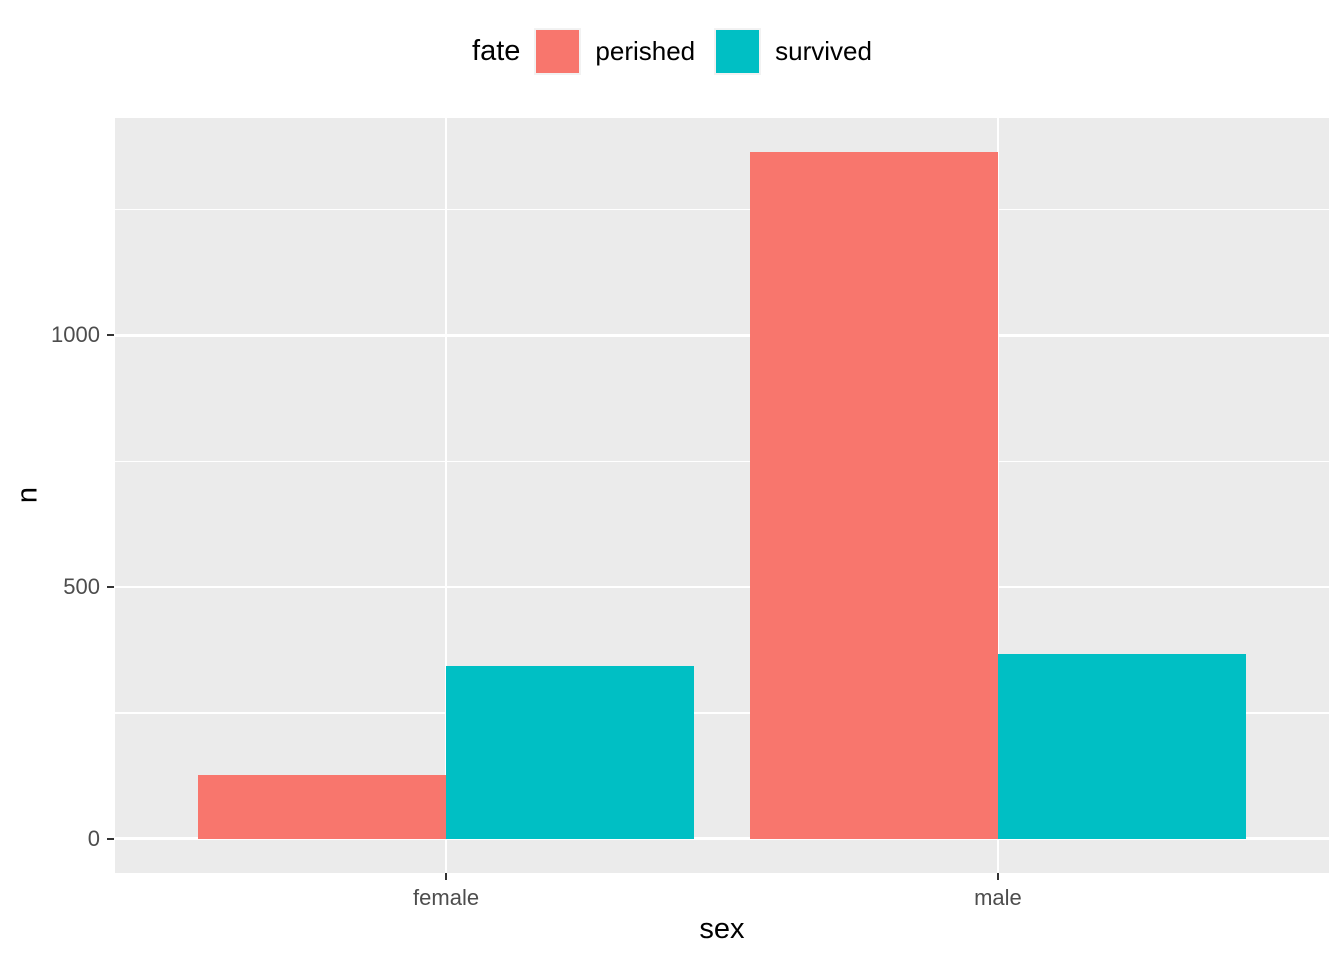 The height and width of the screenshot is (960, 1344). What do you see at coordinates (703, 51) in the screenshot?
I see `legend-items: perished survived` at bounding box center [703, 51].